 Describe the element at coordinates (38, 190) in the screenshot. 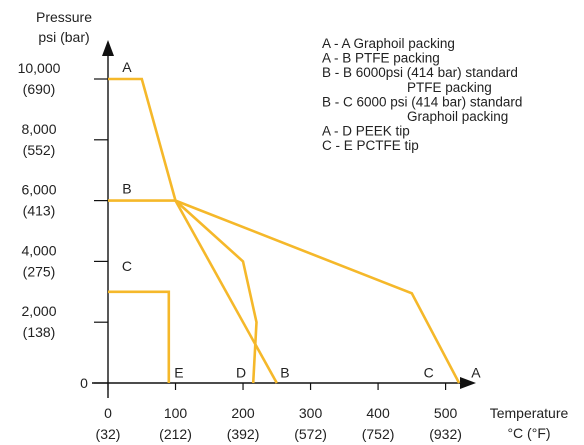

I see `y-tick-label: 6,000` at that location.